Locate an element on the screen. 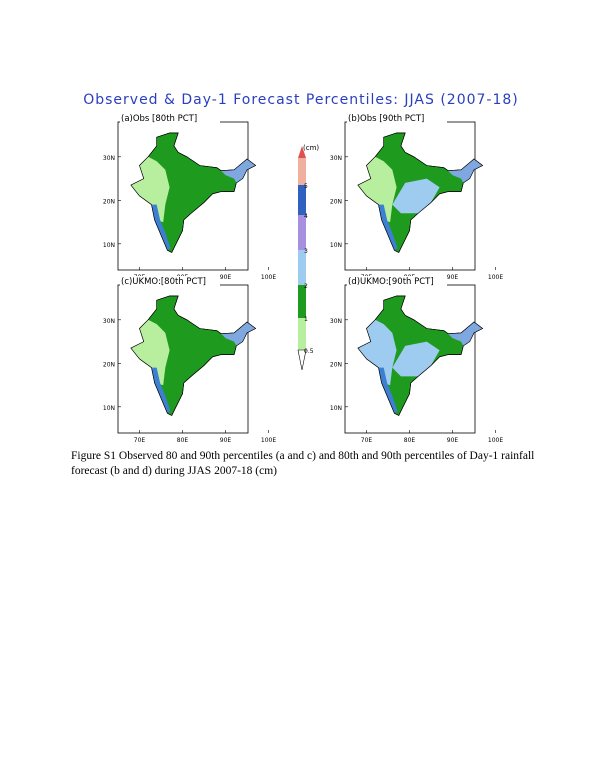 This screenshot has height=776, width=600. colorbar-label: 5 is located at coordinates (306, 186).